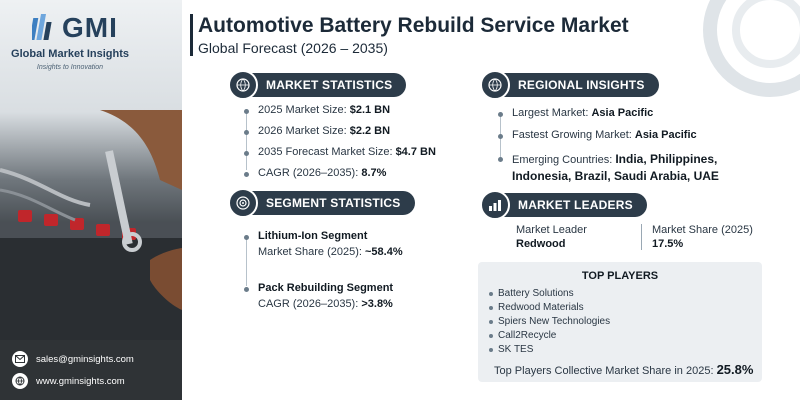  Describe the element at coordinates (549, 321) in the screenshot. I see `list-item: Spiers New Technologies` at that location.